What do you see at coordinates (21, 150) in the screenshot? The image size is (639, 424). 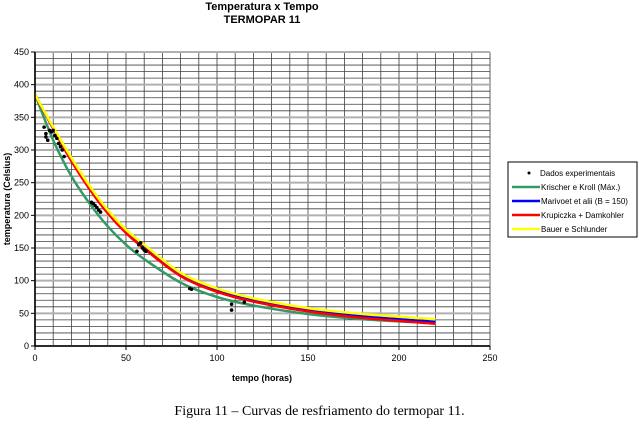 I see `y-tick-label: 300` at bounding box center [21, 150].